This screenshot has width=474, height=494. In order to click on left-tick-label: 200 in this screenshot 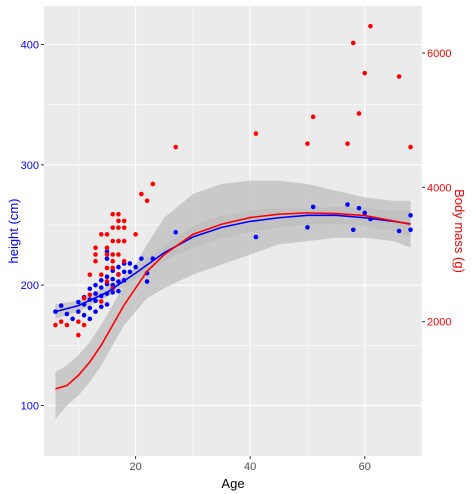, I will do `click(30, 286)`.